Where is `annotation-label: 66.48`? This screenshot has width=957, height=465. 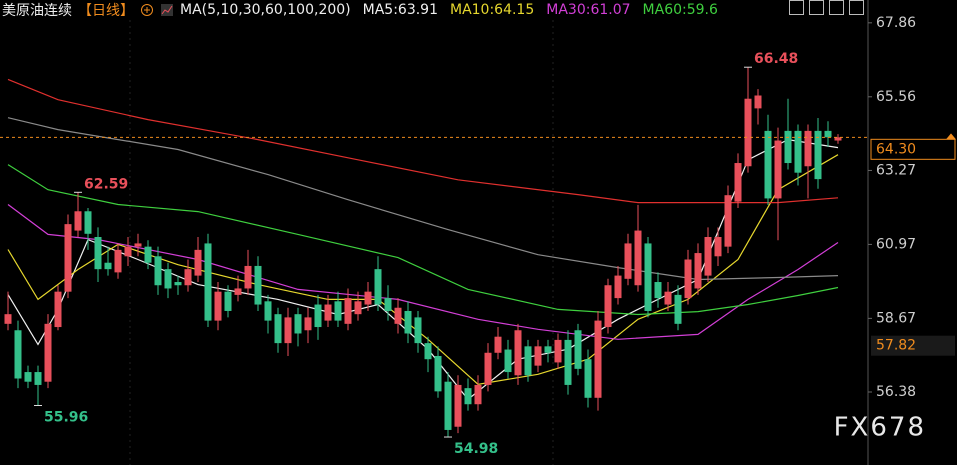 annotation-label: 66.48 is located at coordinates (776, 59).